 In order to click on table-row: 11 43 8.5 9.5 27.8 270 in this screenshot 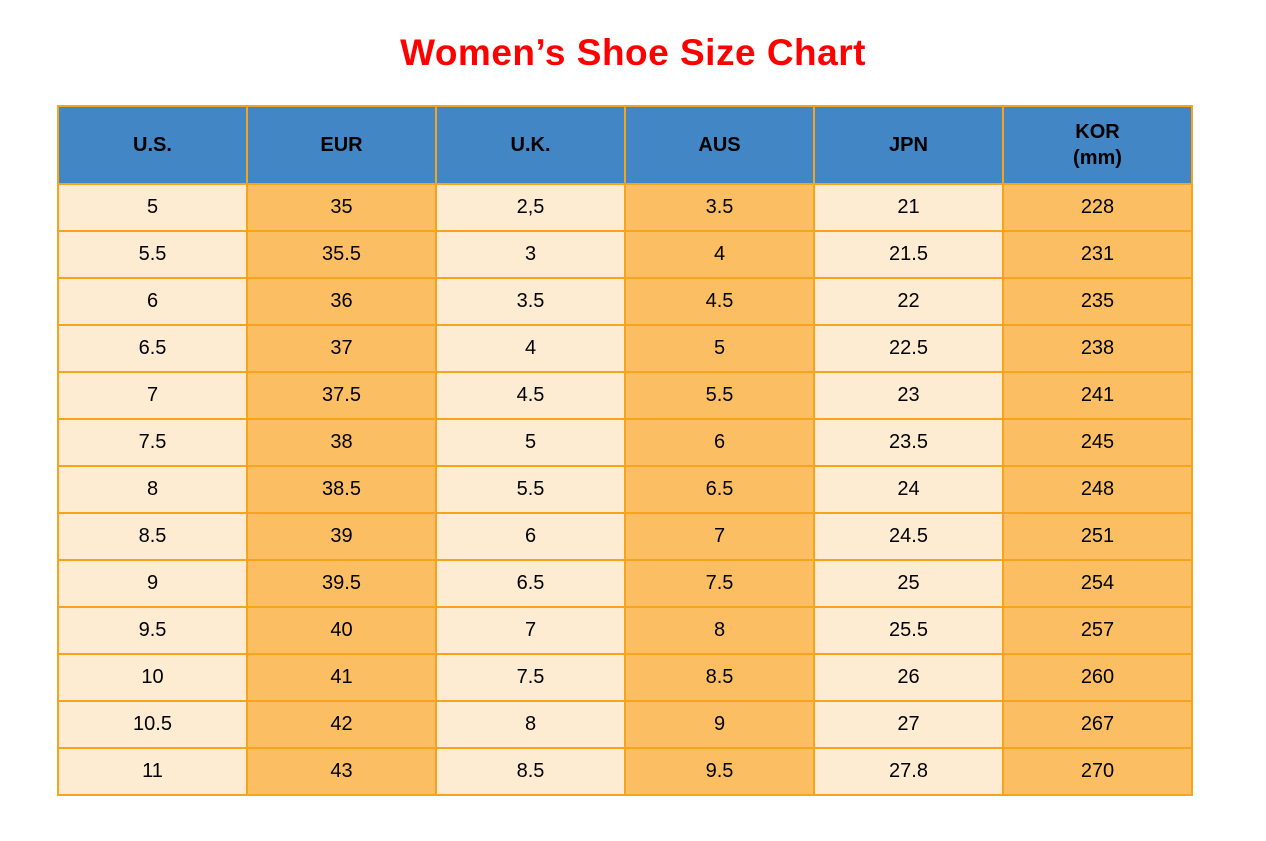, I will do `click(625, 771)`.